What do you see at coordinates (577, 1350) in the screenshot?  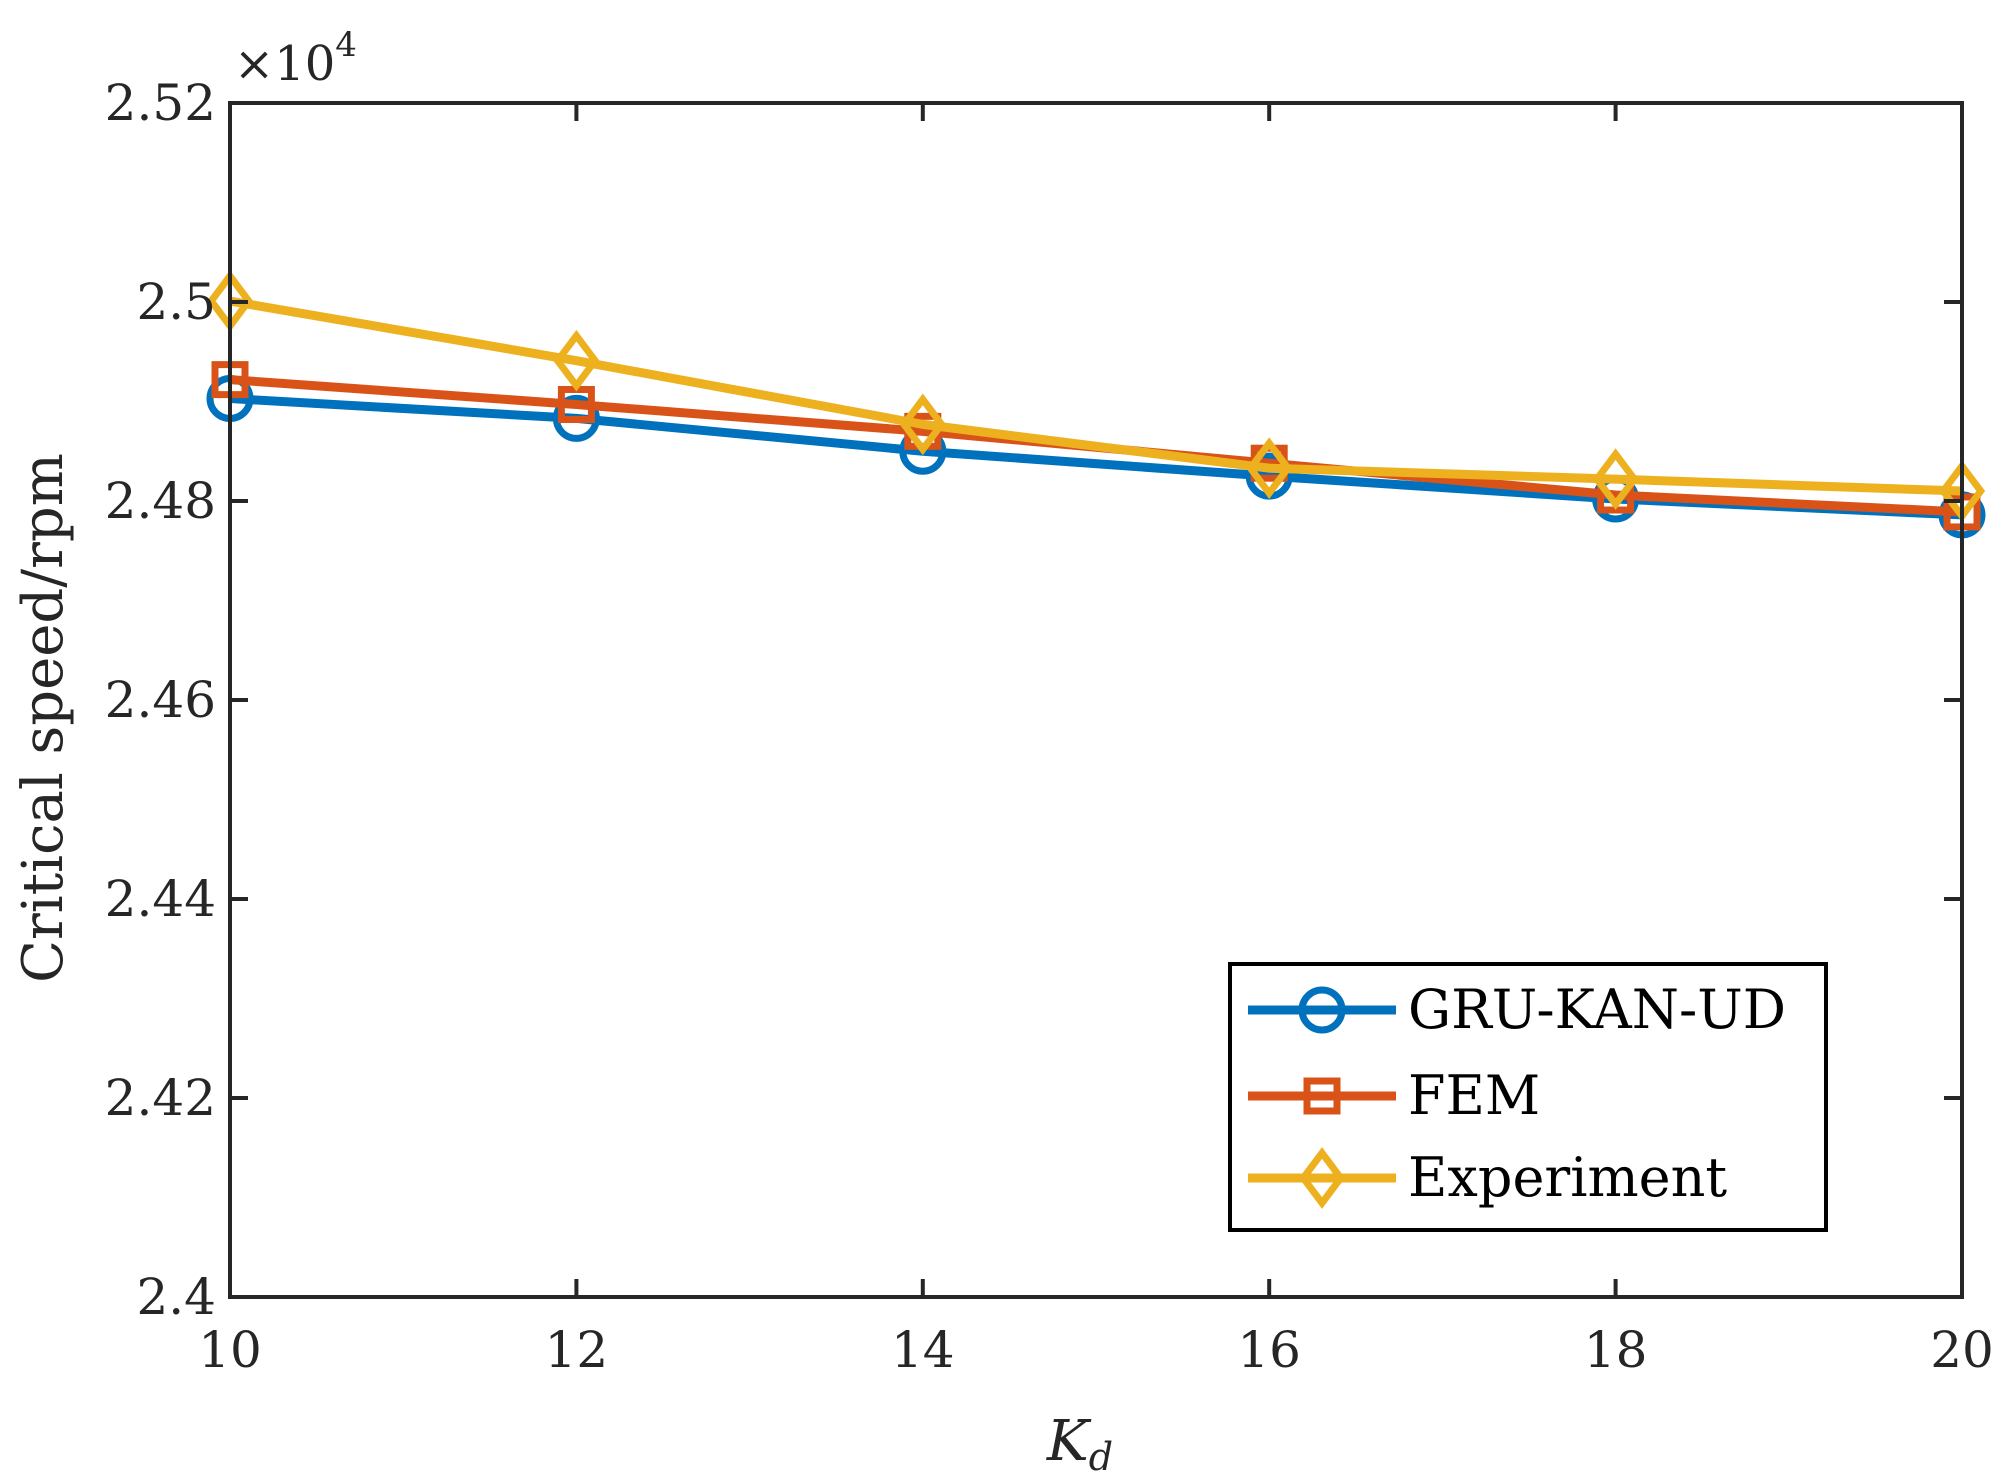 I see `x-tick-label: 12` at bounding box center [577, 1350].